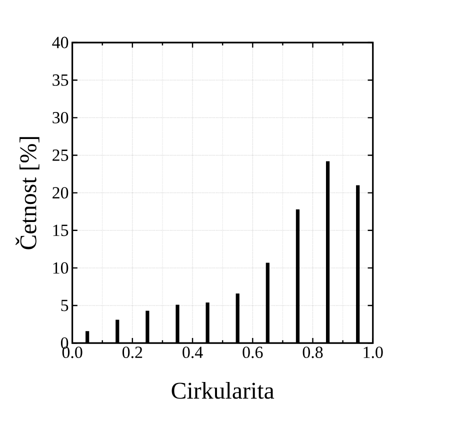 The height and width of the screenshot is (430, 469). What do you see at coordinates (72, 352) in the screenshot?
I see `x-tick-label: 0.0` at bounding box center [72, 352].